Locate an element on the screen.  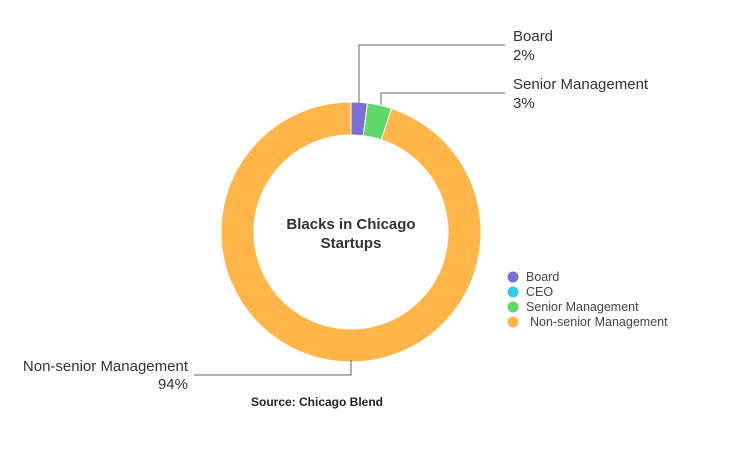
callout-name-senior-management: Senior Management is located at coordinates (581, 84).